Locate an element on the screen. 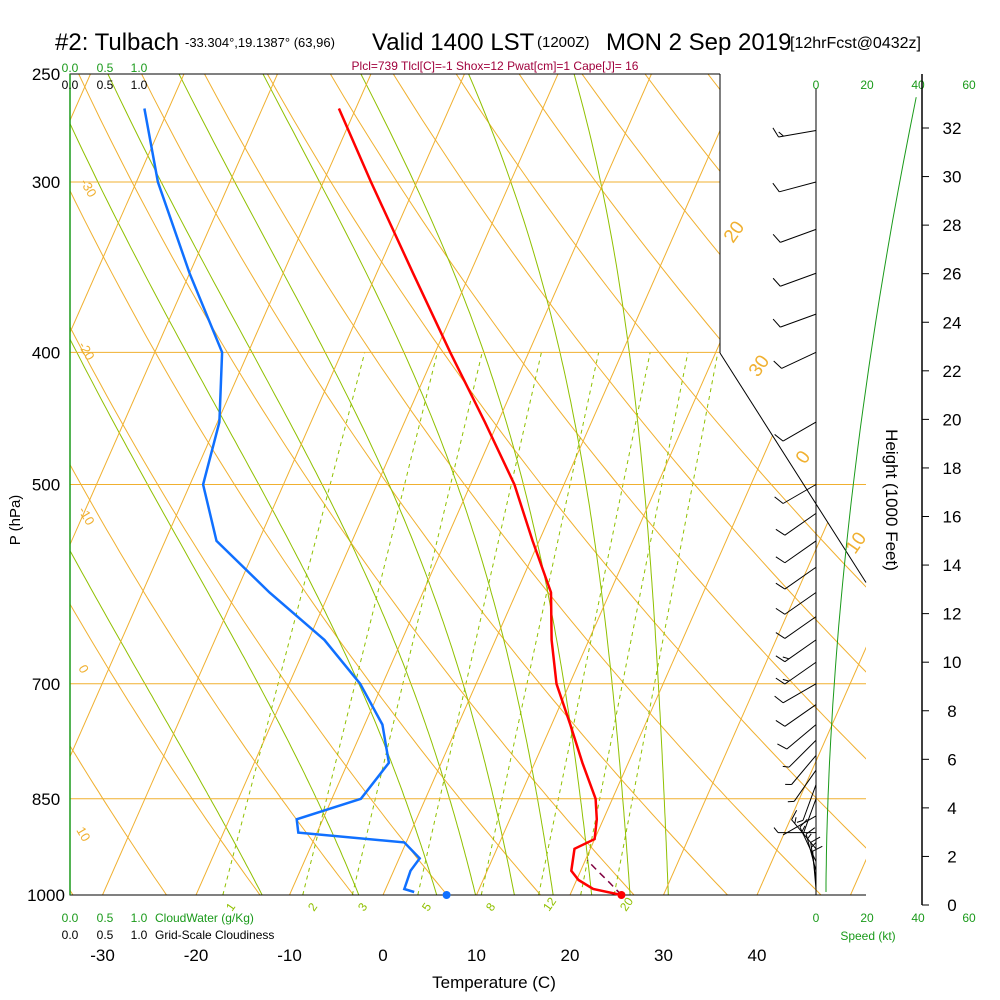 The image size is (1000, 1000). height-tick-label: 28 is located at coordinates (952, 225).